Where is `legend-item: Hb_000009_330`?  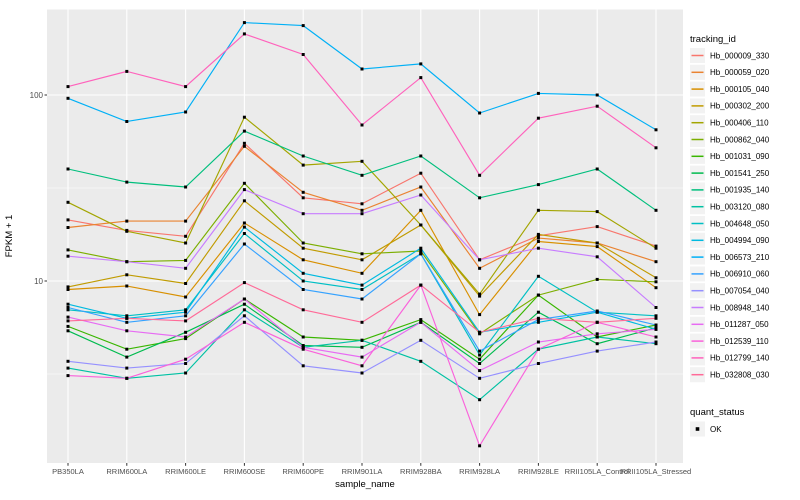
legend-item: Hb_000009_330 is located at coordinates (730, 55).